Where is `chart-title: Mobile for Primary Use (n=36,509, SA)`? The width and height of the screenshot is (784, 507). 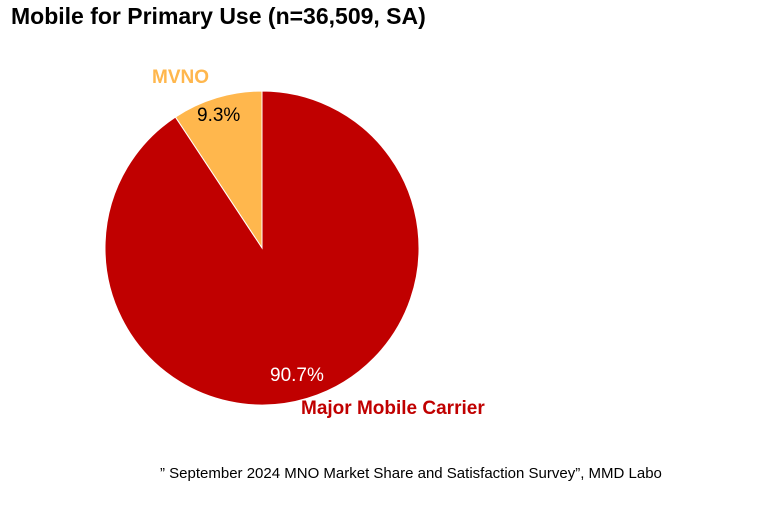
chart-title: Mobile for Primary Use (n=36,509, SA) is located at coordinates (218, 16).